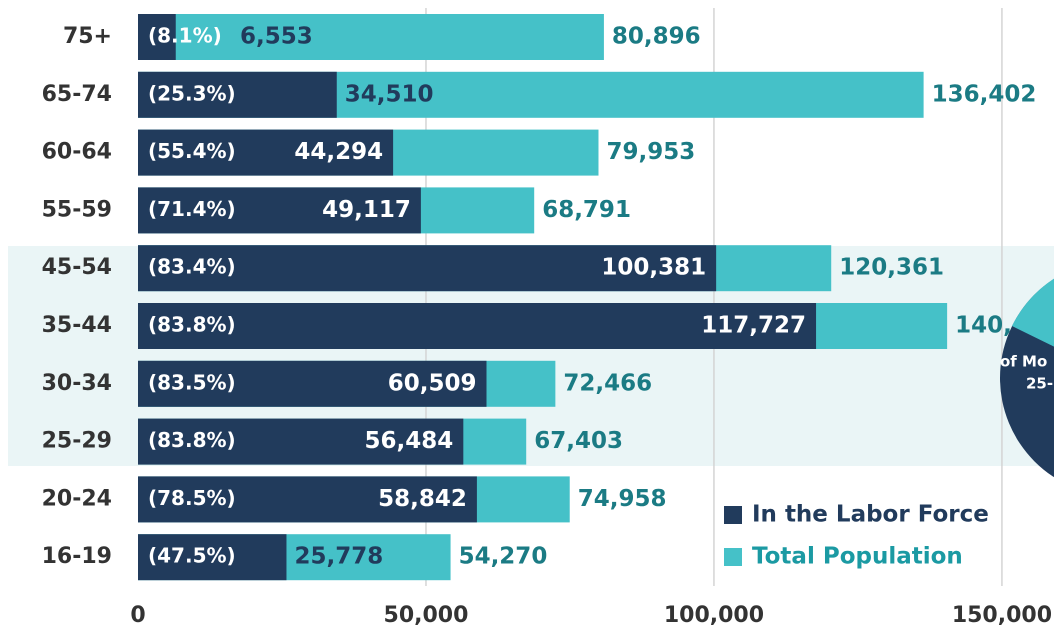 The width and height of the screenshot is (1054, 634). Describe the element at coordinates (77, 209) in the screenshot. I see `y-tick-label: 55-59` at that location.